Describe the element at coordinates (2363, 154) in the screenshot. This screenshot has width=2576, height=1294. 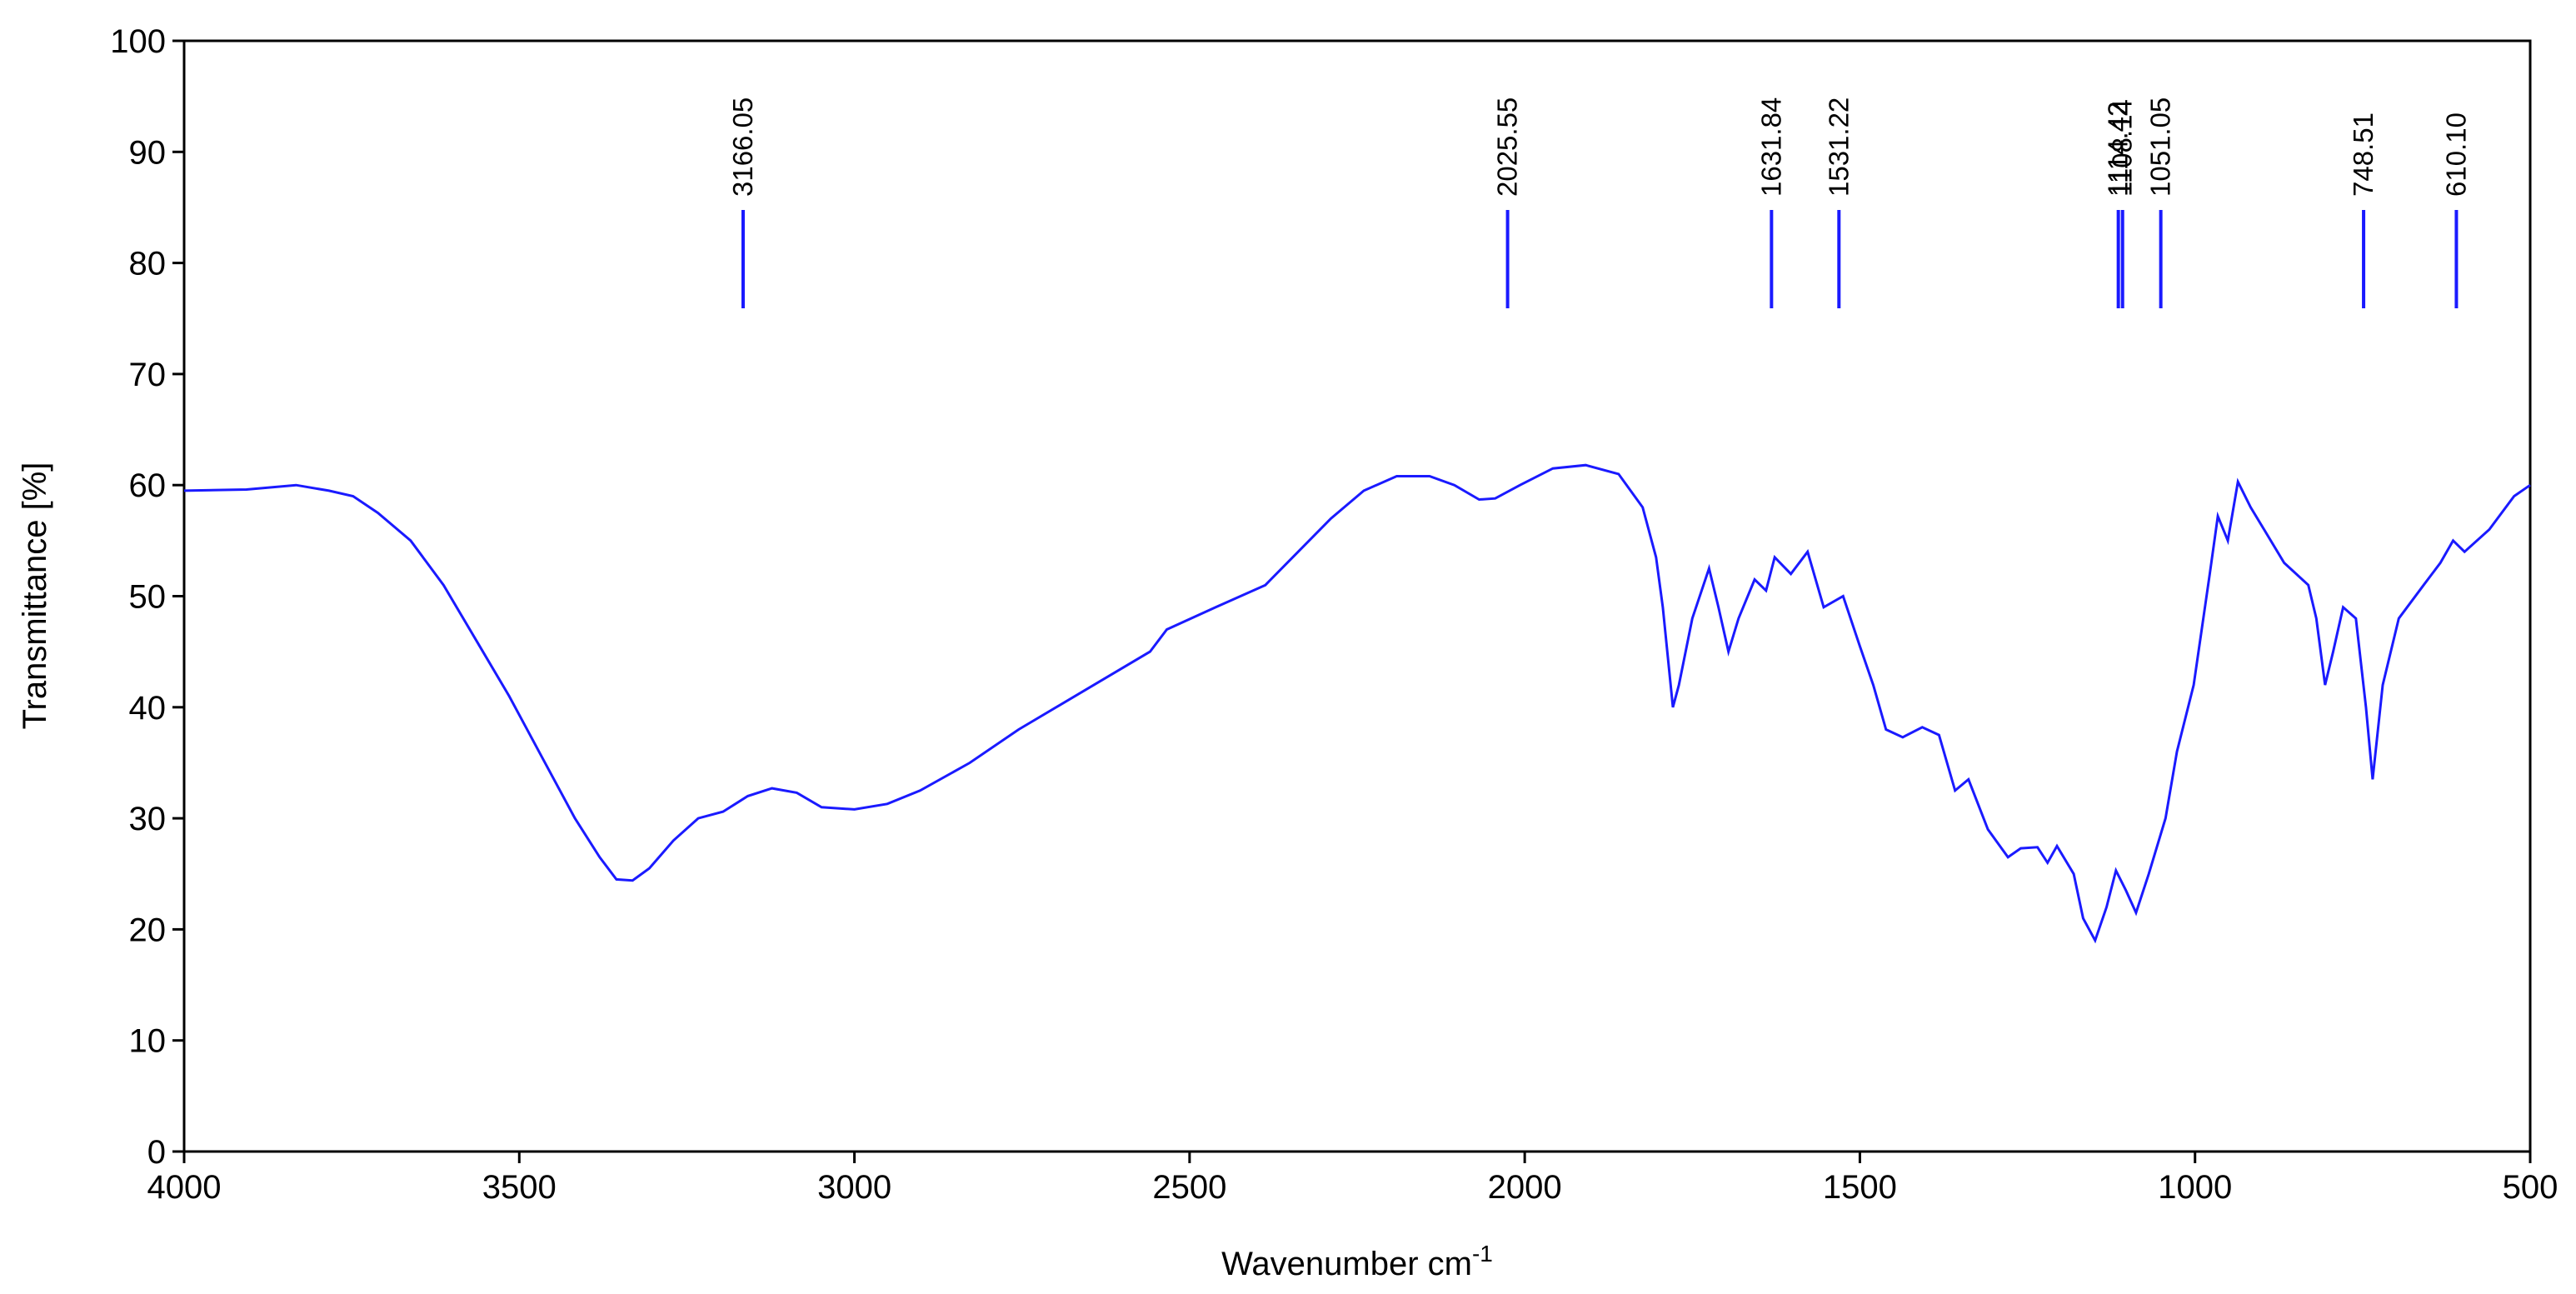
I see `peak-label: 748.51` at that location.